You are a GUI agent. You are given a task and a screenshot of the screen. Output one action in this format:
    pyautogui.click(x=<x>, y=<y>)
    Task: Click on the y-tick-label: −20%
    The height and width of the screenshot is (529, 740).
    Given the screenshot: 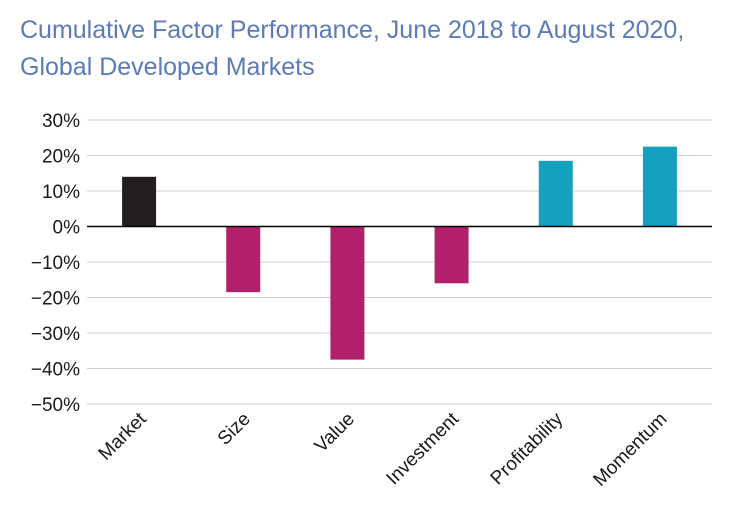 What is the action you would take?
    pyautogui.click(x=55, y=299)
    